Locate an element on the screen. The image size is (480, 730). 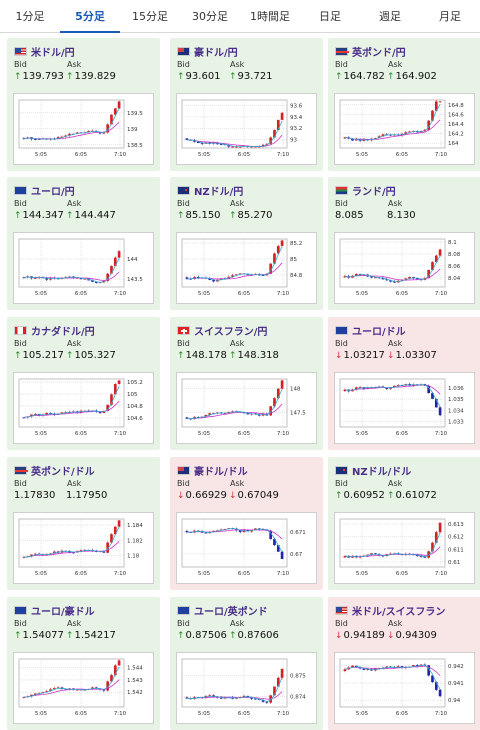
tab-1: 5分足 is located at coordinates (90, 16).